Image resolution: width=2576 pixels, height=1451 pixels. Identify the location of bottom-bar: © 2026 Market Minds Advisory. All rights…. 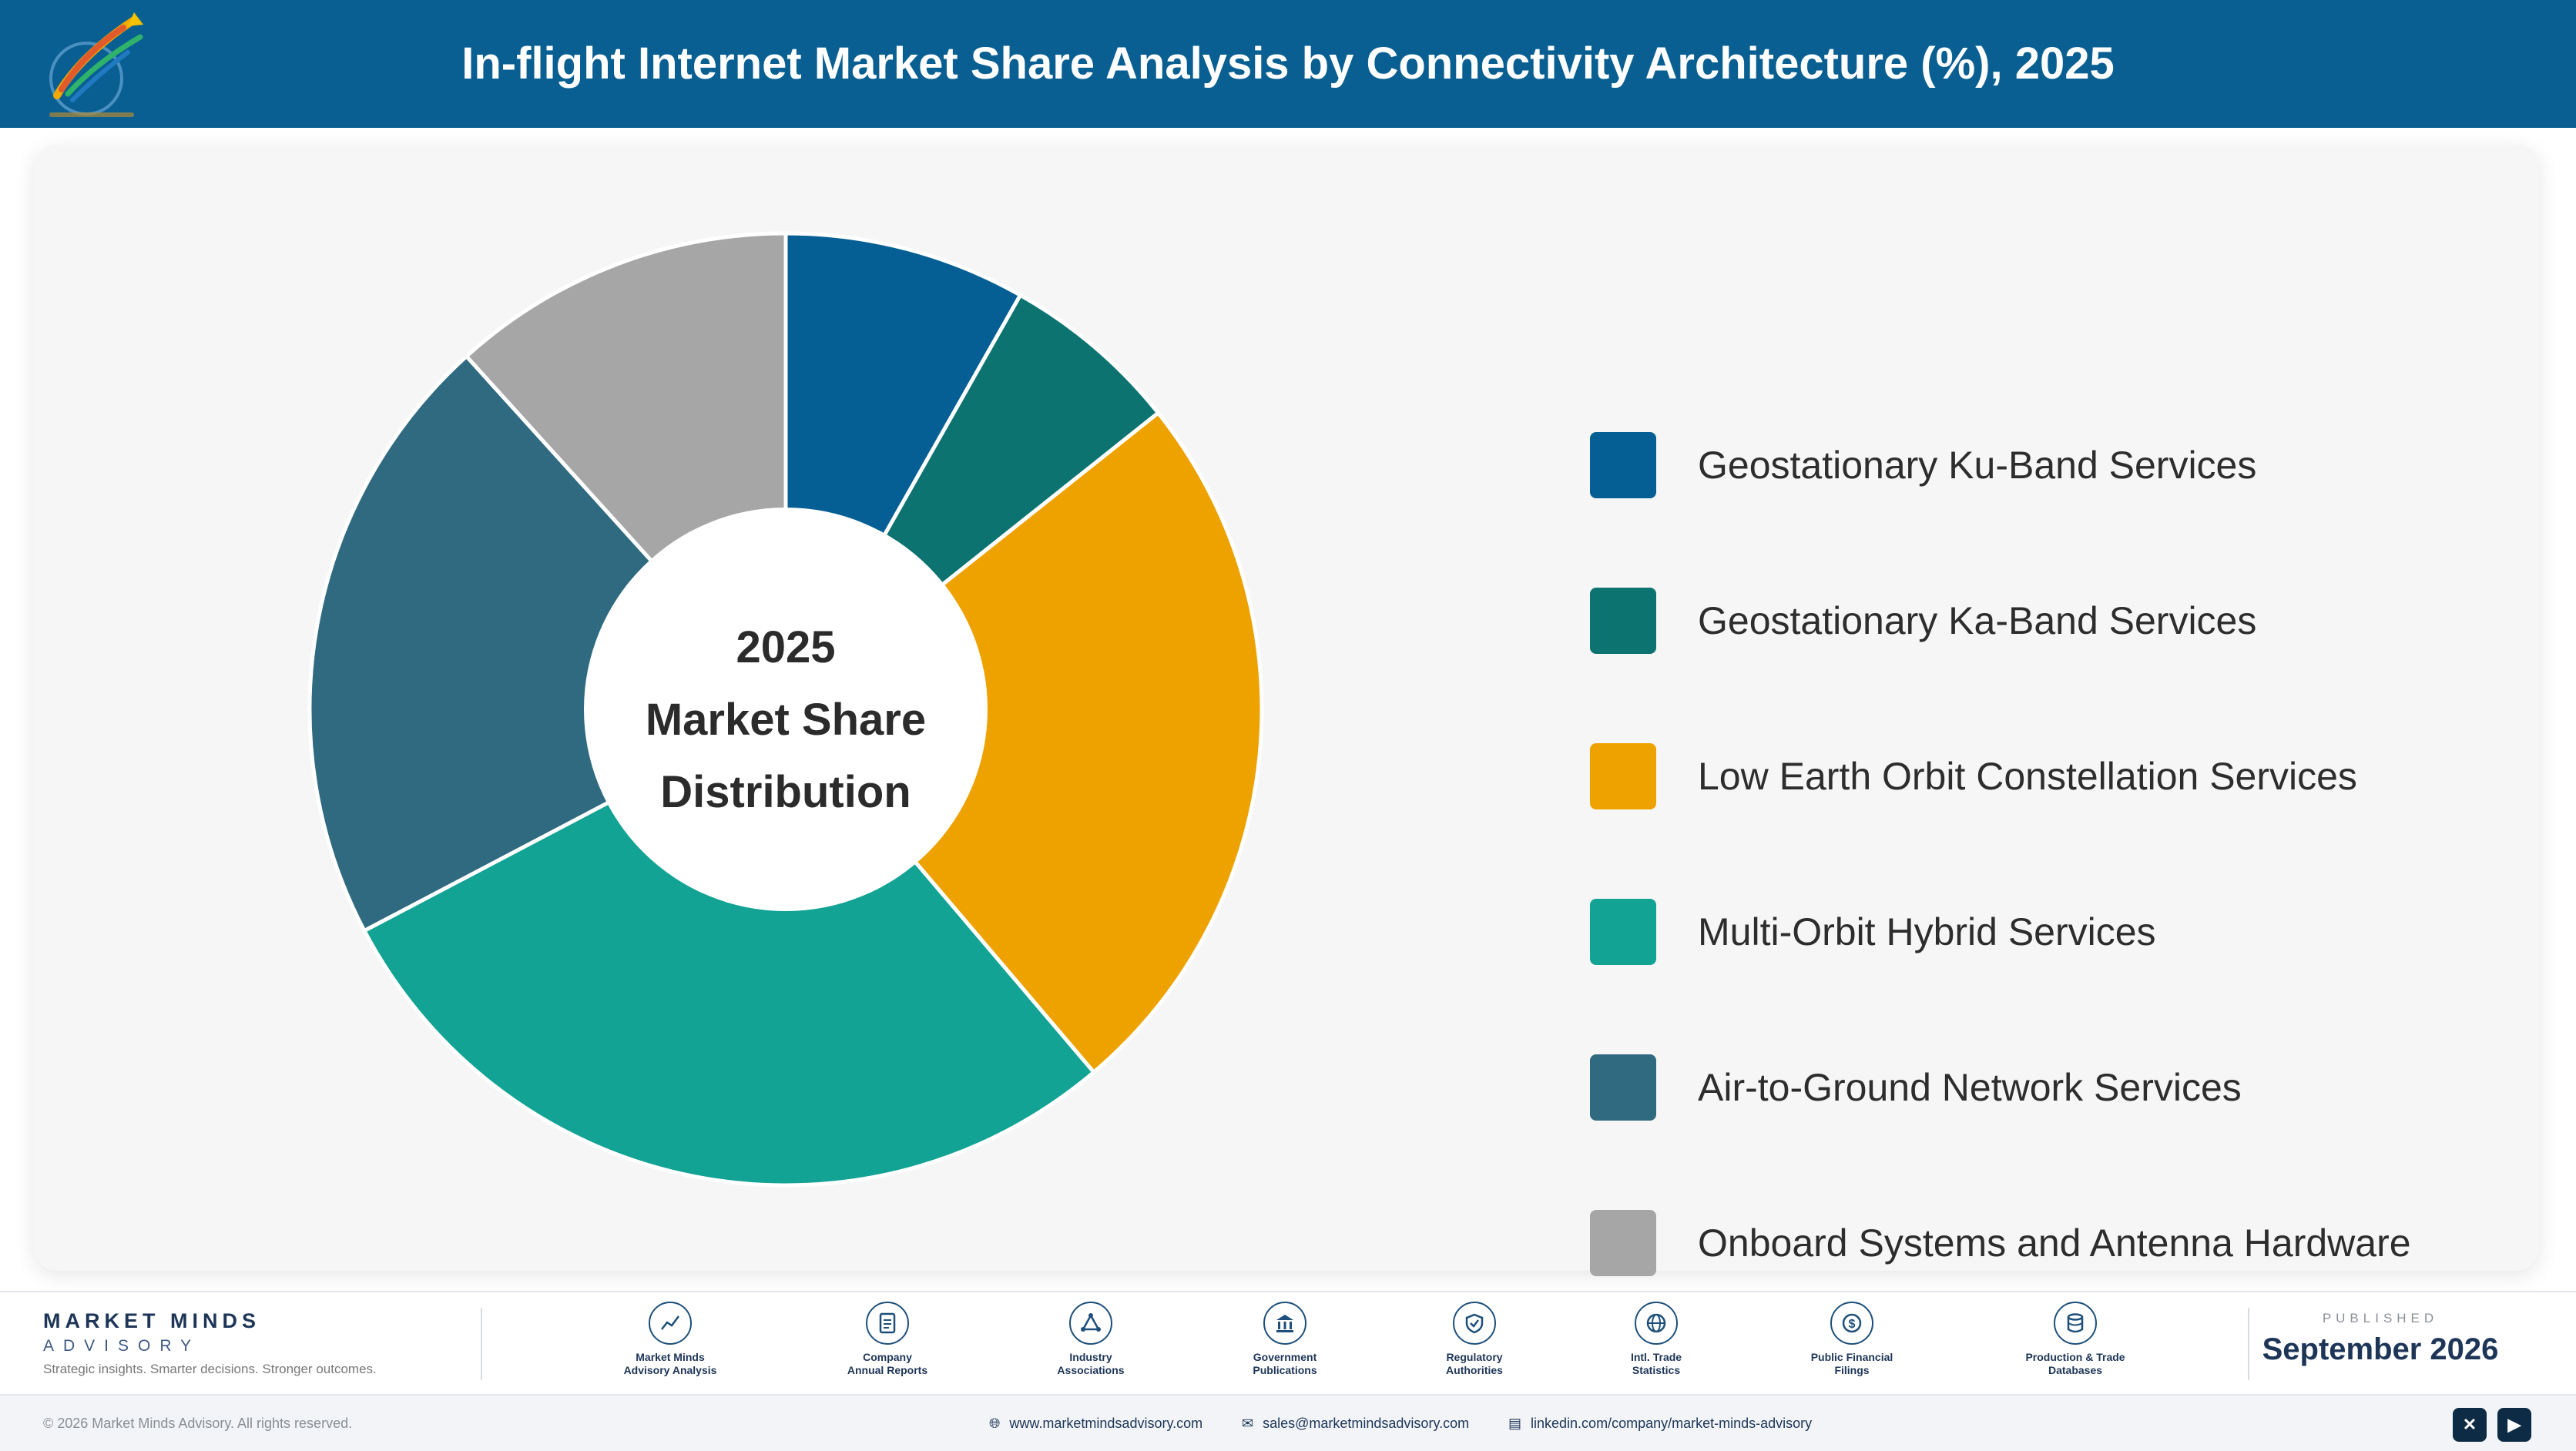
(1288, 1422).